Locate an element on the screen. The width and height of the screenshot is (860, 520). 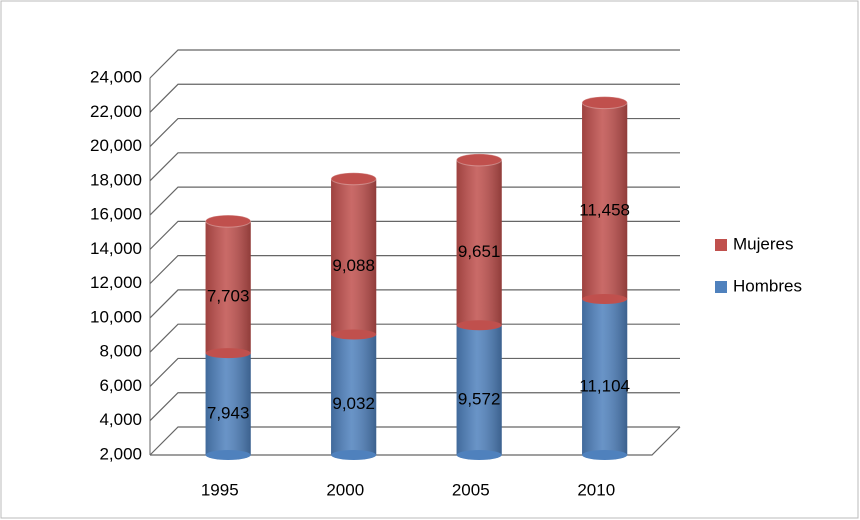
value-label: 9,088 is located at coordinates (353, 265).